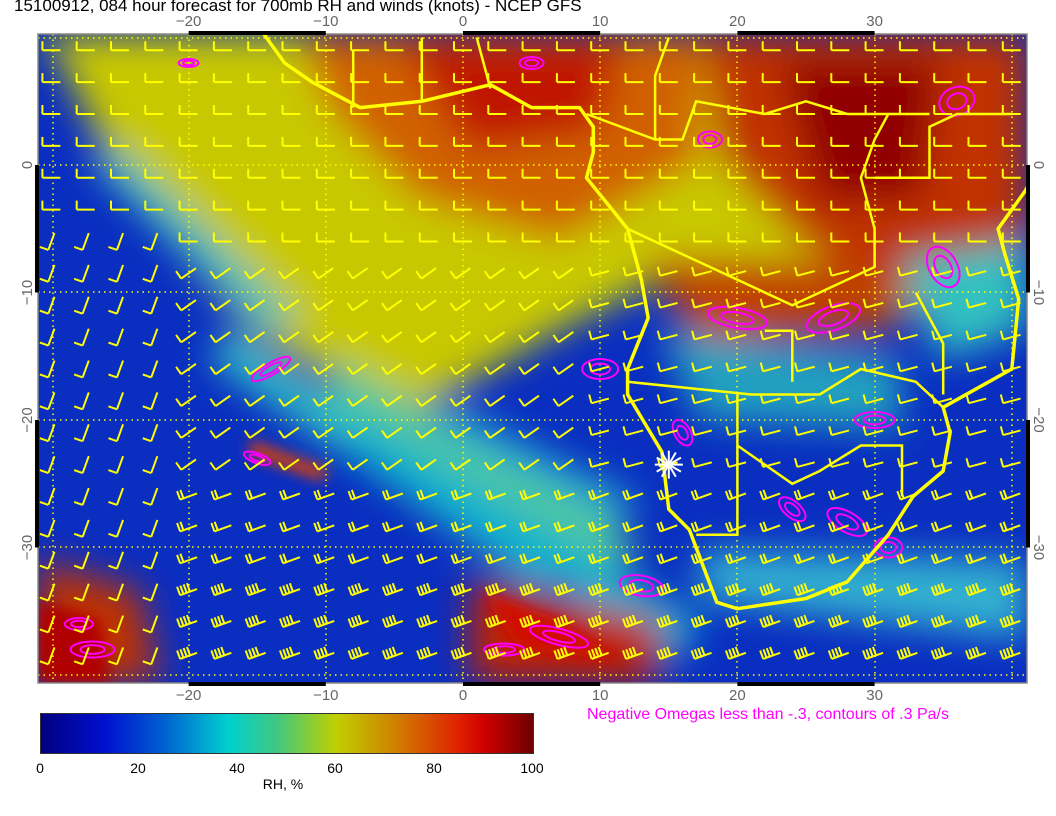 The image size is (1056, 816). I want to click on colorbar-label: 20, so click(138, 768).